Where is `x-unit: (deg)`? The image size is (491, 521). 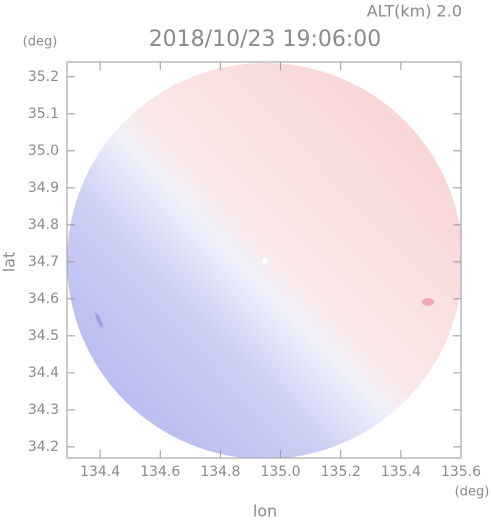 x-unit: (deg) is located at coordinates (472, 492).